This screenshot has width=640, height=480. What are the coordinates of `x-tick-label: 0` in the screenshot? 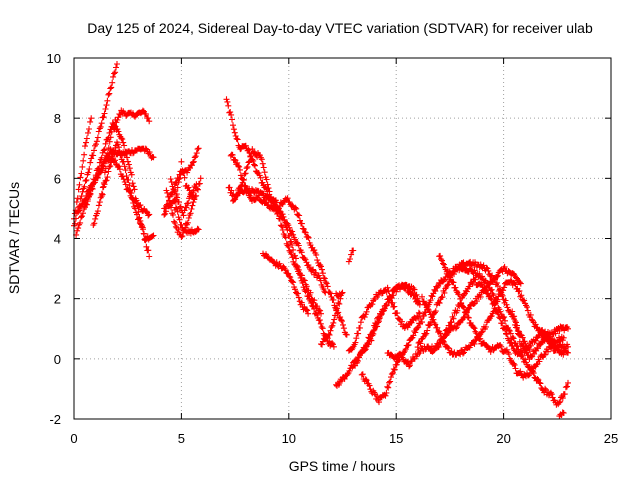 It's located at (73, 438).